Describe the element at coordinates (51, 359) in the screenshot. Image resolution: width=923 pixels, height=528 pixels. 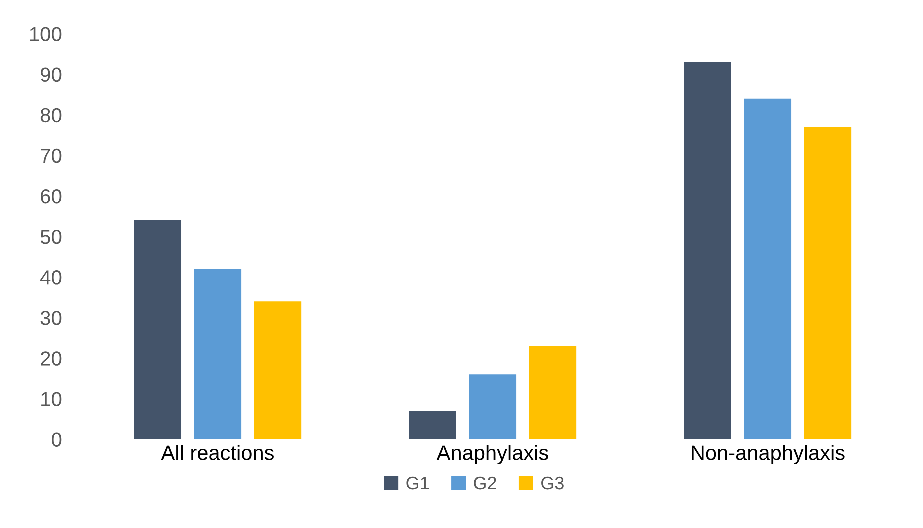
I see `y-tick-label: 20` at that location.